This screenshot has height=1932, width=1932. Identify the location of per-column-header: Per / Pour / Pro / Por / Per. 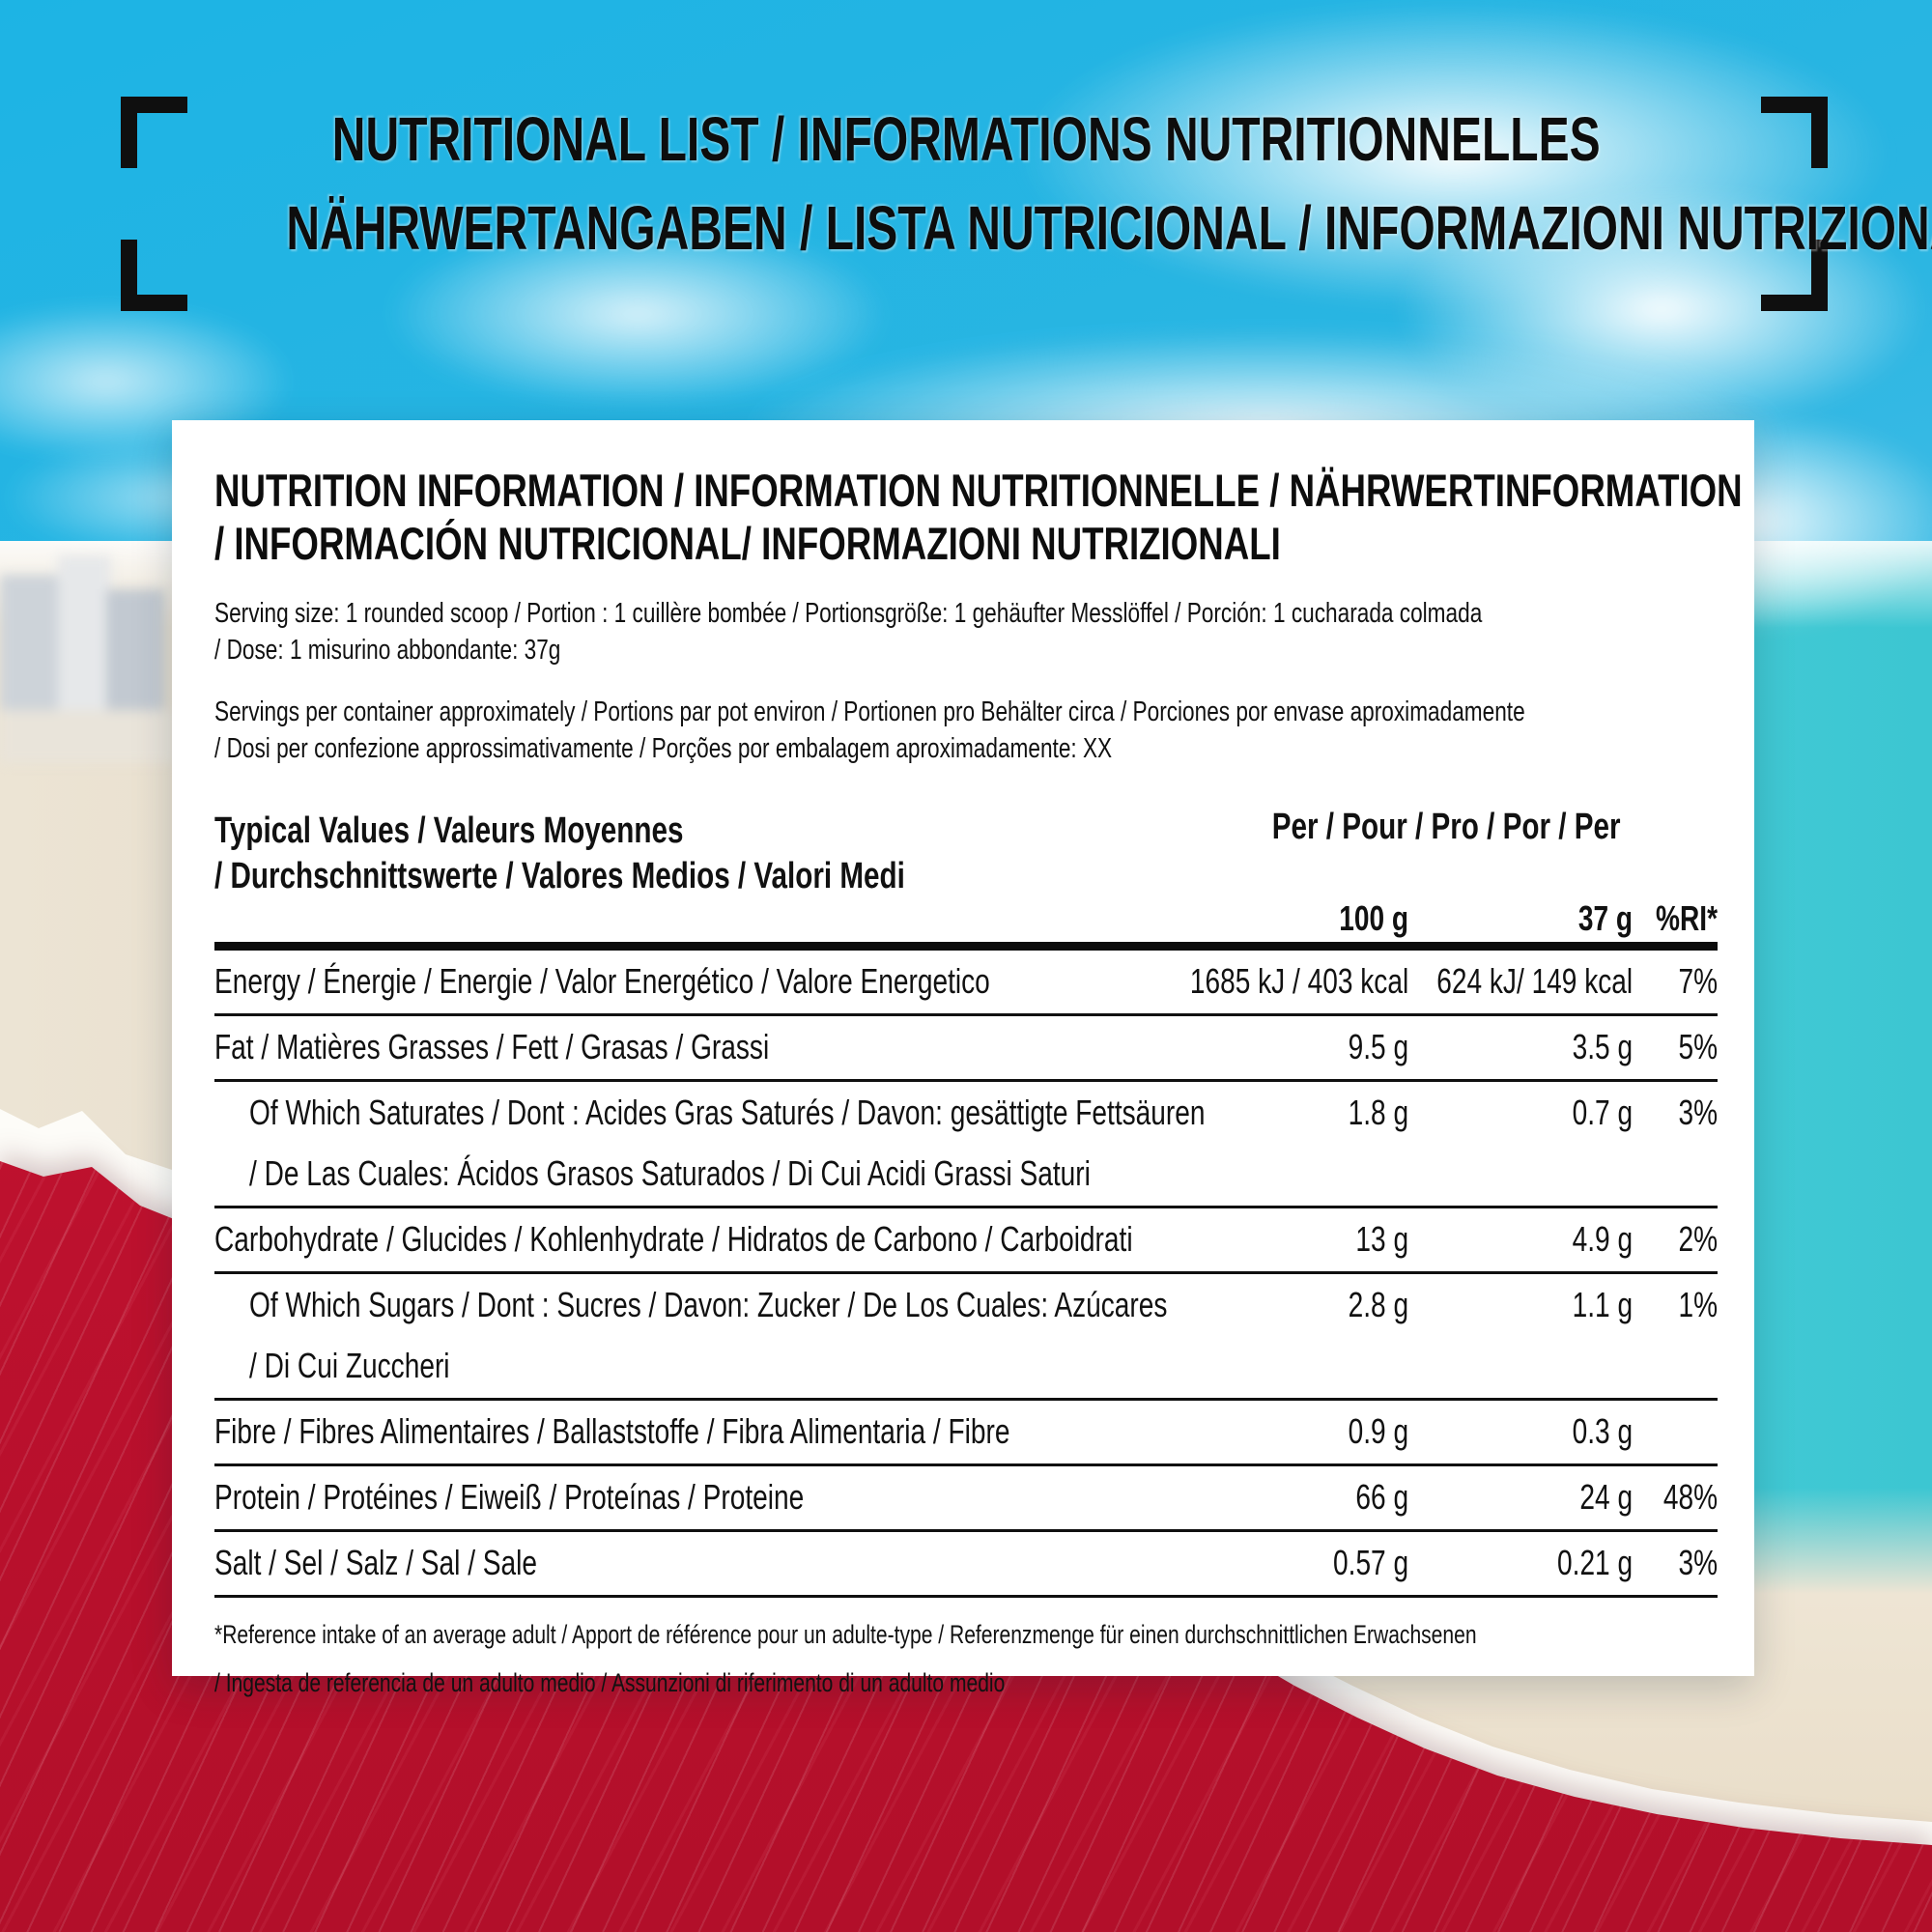
(1445, 826).